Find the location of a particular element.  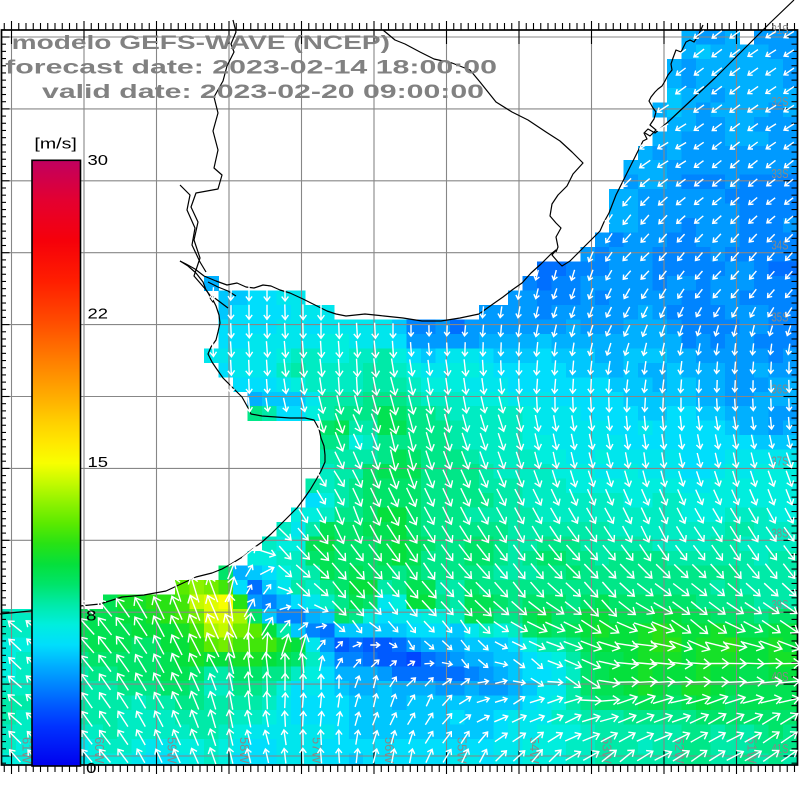

svg-text: 36S is located at coordinates (780, 390).